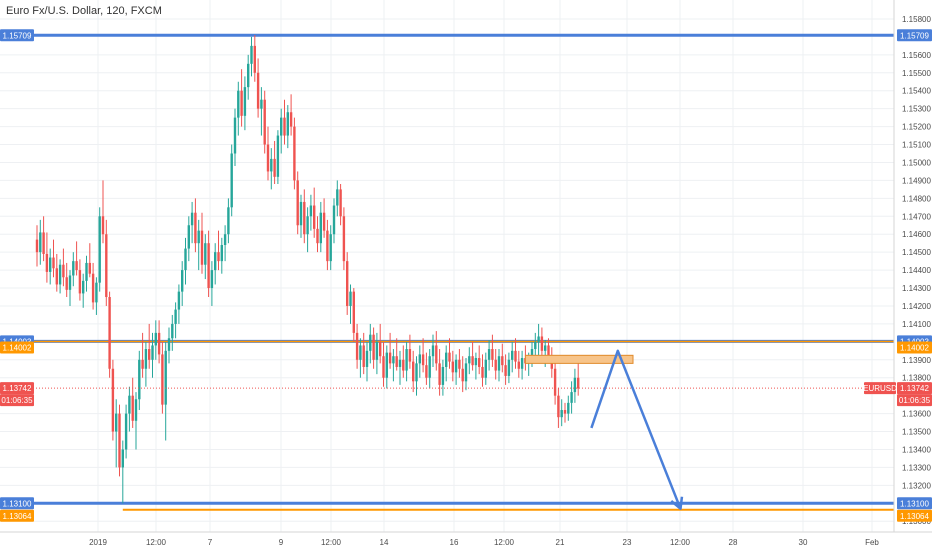  Describe the element at coordinates (916, 414) in the screenshot. I see `y-tick-label: 1.13600` at that location.